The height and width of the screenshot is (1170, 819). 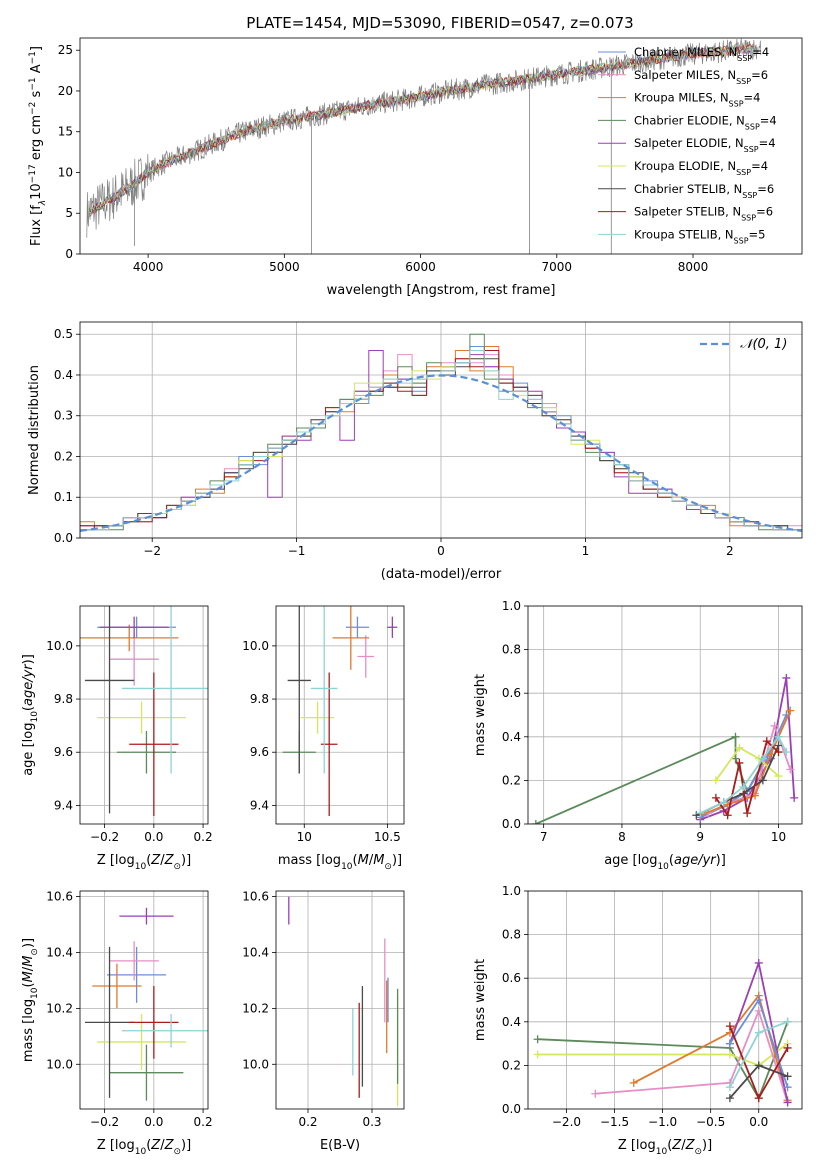 What do you see at coordinates (36, 48) in the screenshot?
I see `y-axis-label-part: ]` at bounding box center [36, 48].